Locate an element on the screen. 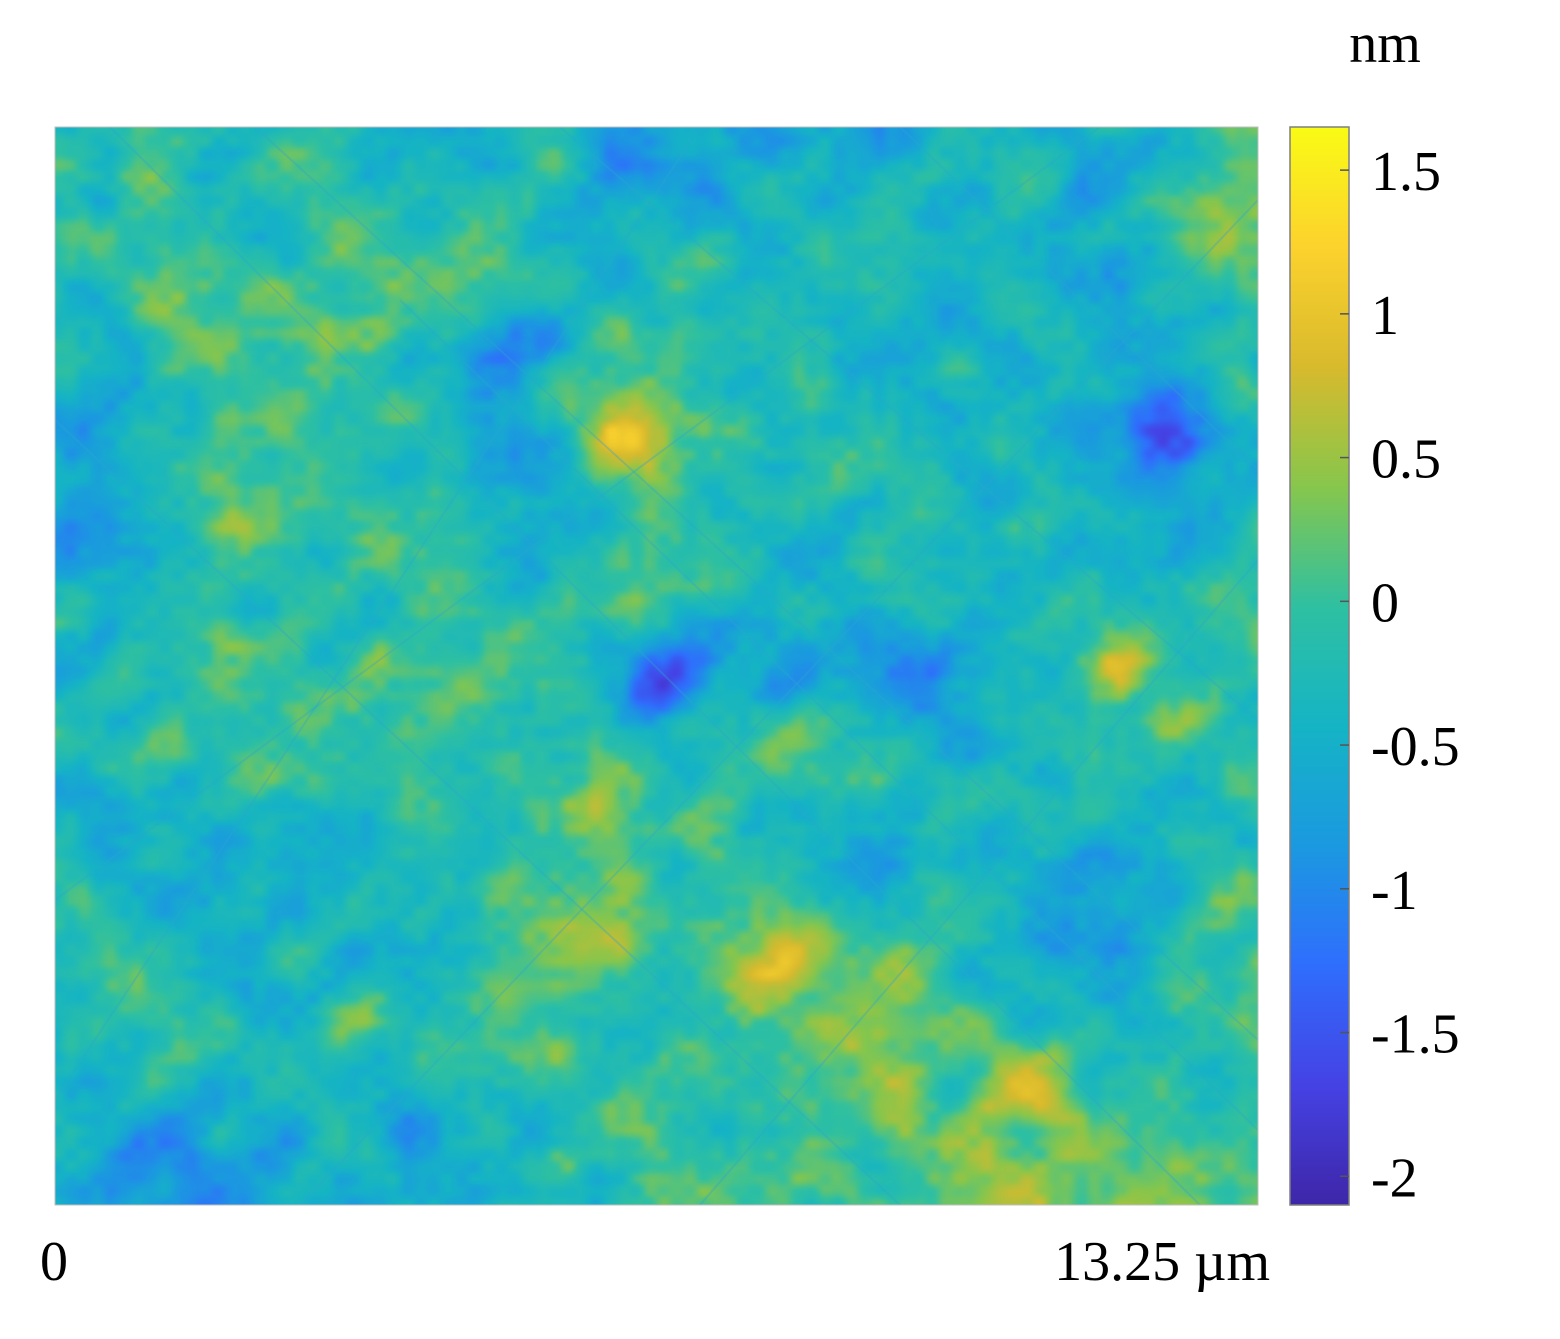 Image resolution: width=1560 pixels, height=1339 pixels. colorbar-tick-label: 1.5 is located at coordinates (1406, 172).